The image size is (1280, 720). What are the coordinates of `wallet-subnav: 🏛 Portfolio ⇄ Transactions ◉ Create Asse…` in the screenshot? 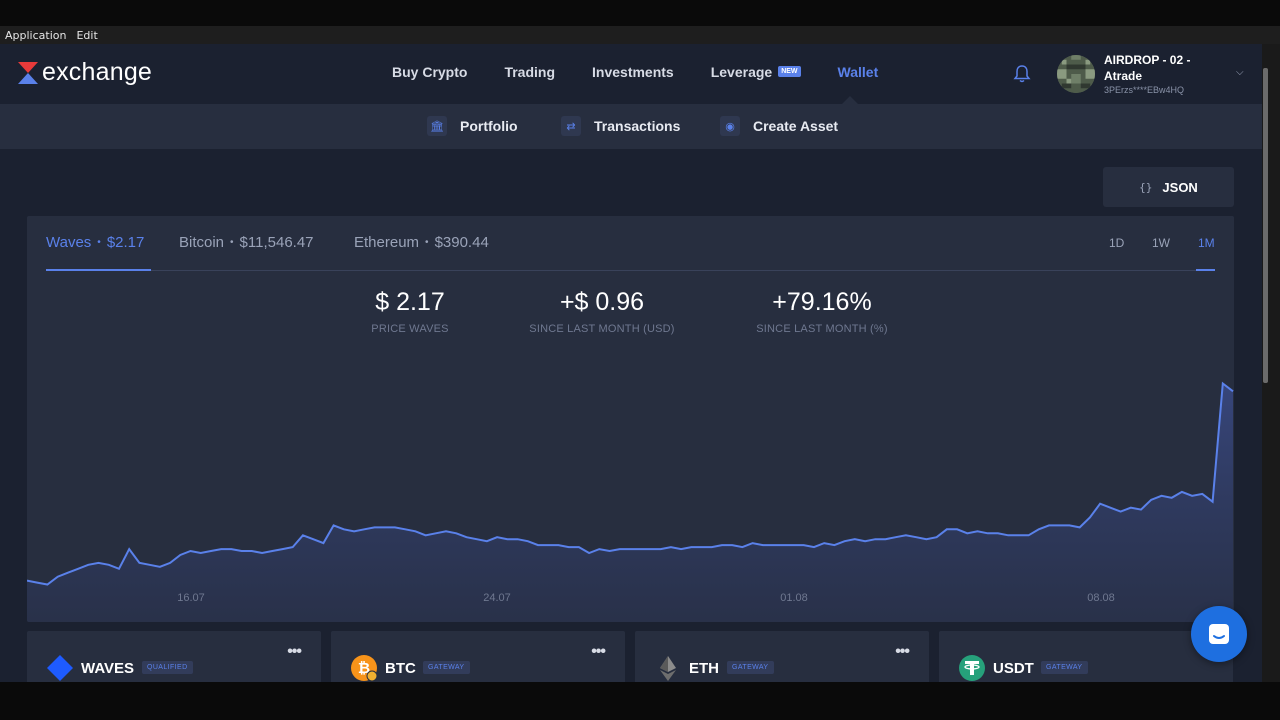 It's located at (631, 126).